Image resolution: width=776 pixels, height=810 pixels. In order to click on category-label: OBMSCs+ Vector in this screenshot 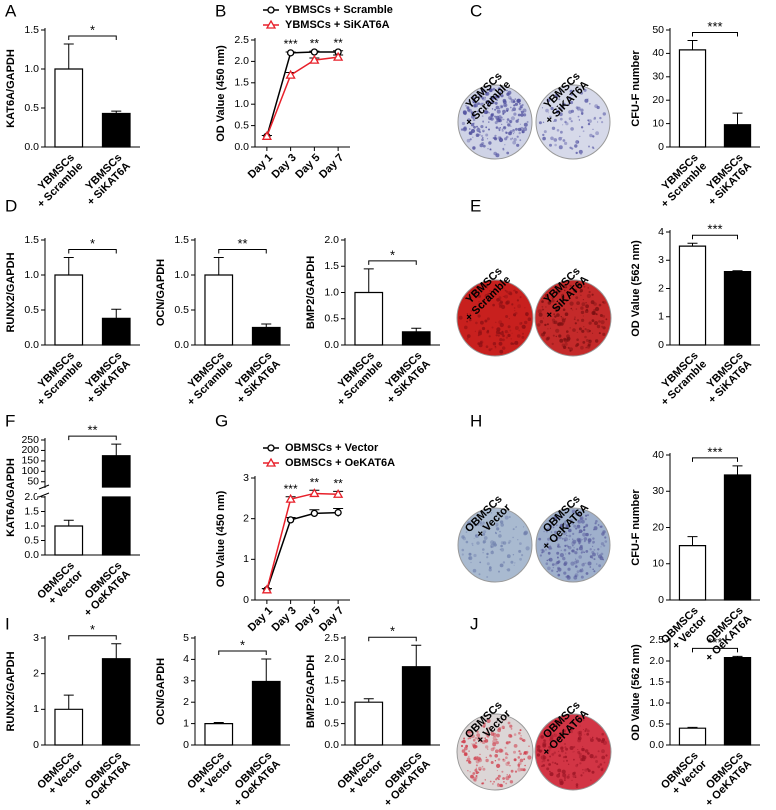, I will do `click(684, 773)`.